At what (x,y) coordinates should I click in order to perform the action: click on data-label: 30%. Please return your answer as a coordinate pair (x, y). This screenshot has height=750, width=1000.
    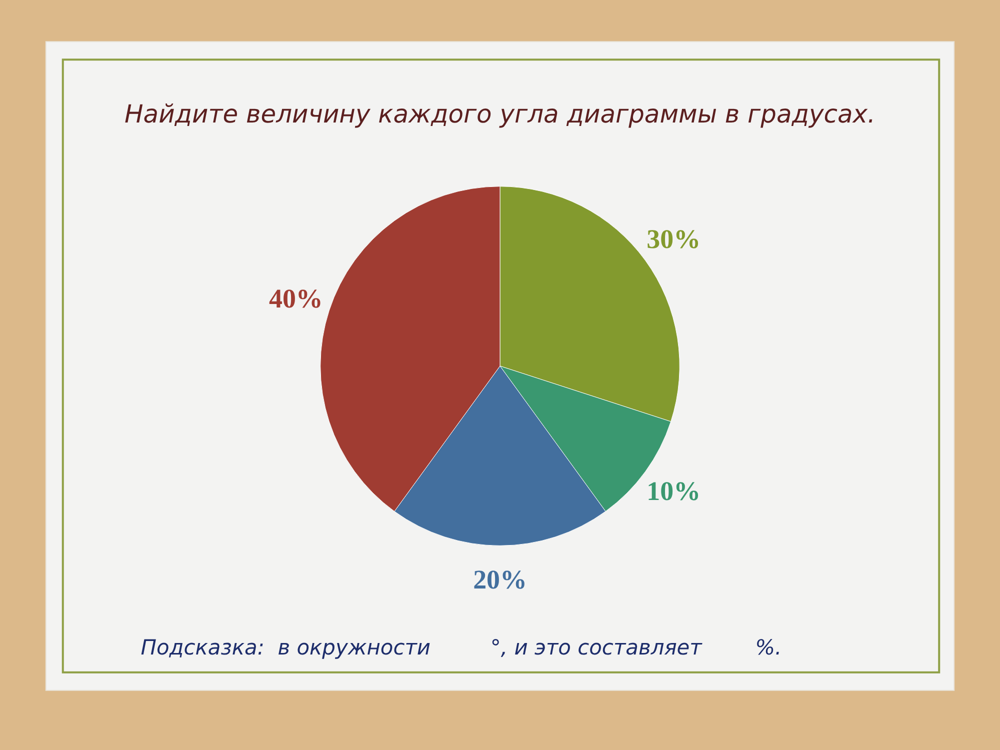
    Looking at the image, I should click on (673, 239).